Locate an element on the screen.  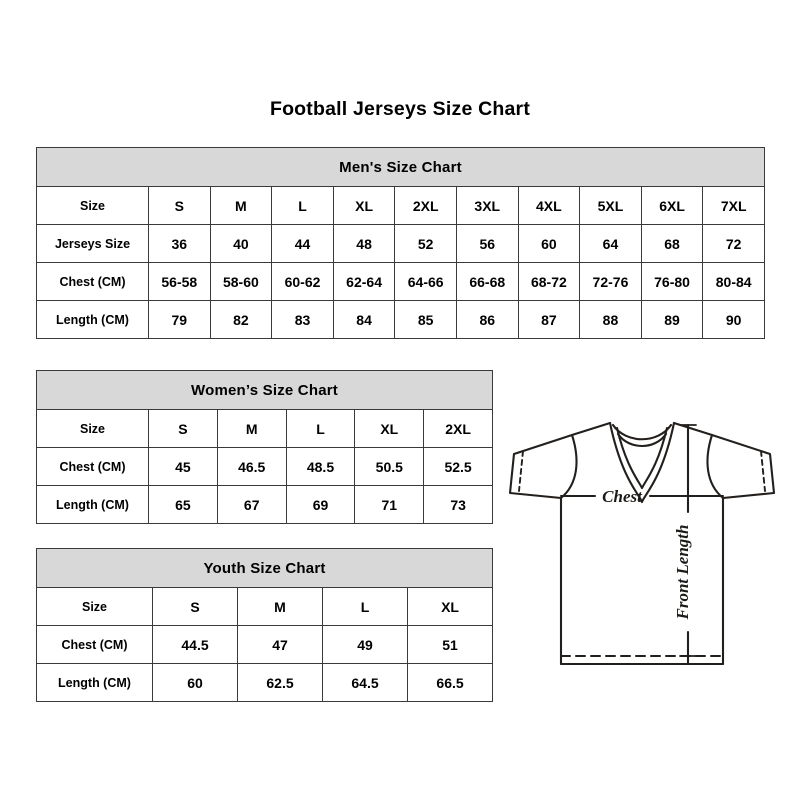
jersey-measurement-diagram: Chest Front Length is located at coordinates (642, 542).